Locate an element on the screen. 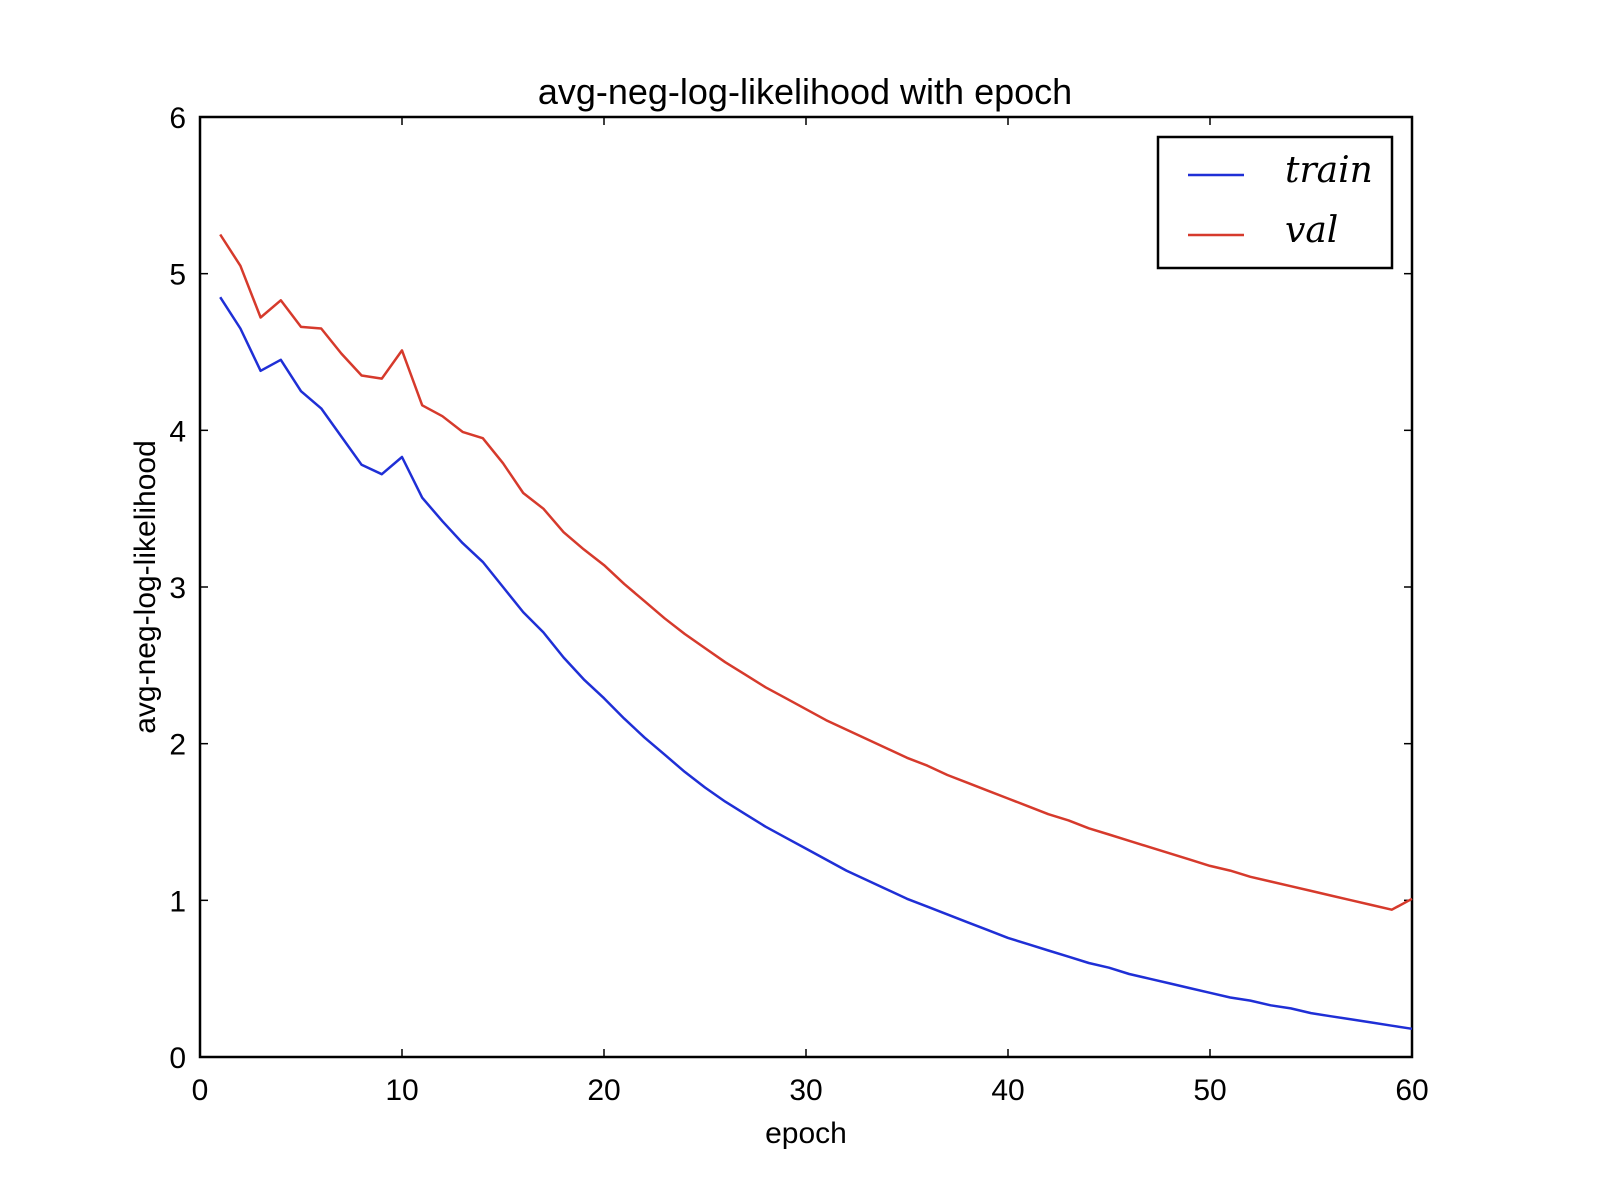  x-tick-label: 10 is located at coordinates (401, 1090).